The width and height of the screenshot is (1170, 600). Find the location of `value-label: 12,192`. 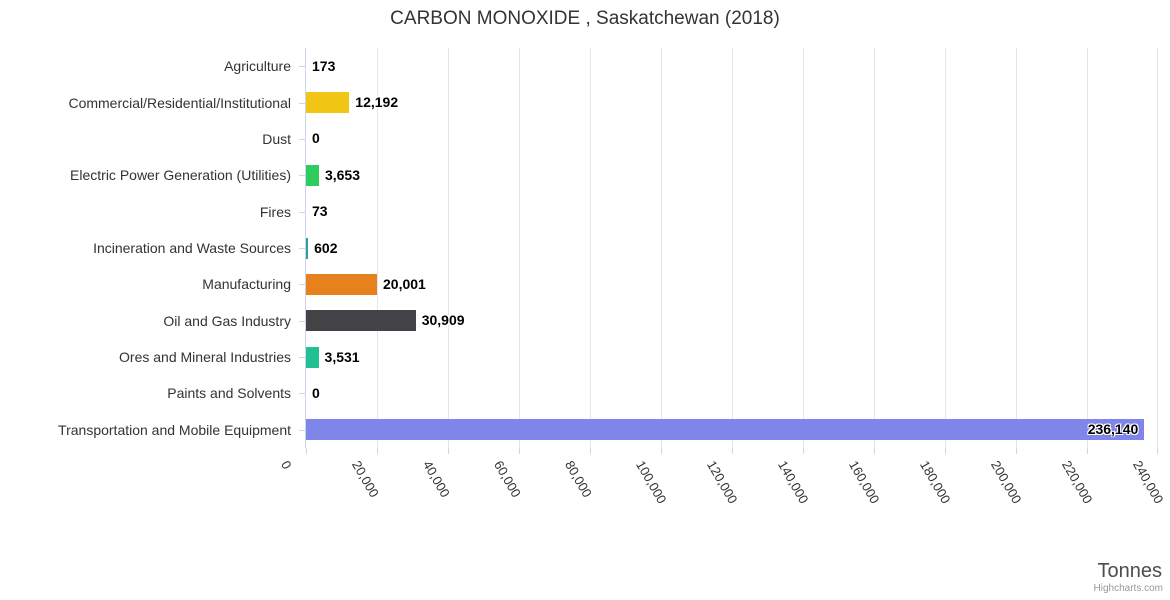

value-label: 12,192 is located at coordinates (377, 102).